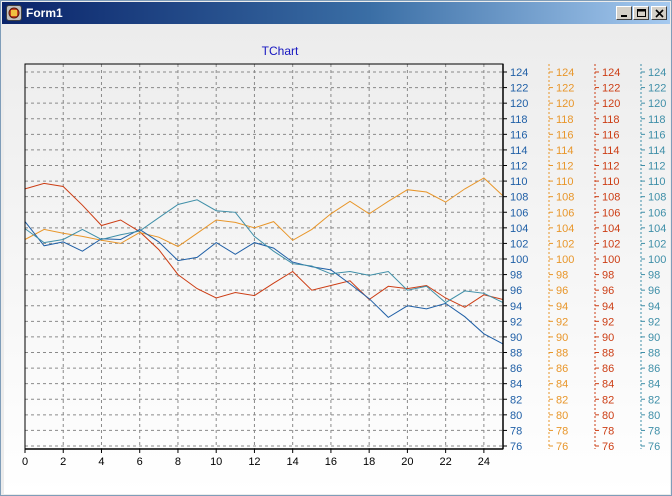 This screenshot has width=672, height=496. I want to click on right-axis-4-tick-label: 84, so click(654, 385).